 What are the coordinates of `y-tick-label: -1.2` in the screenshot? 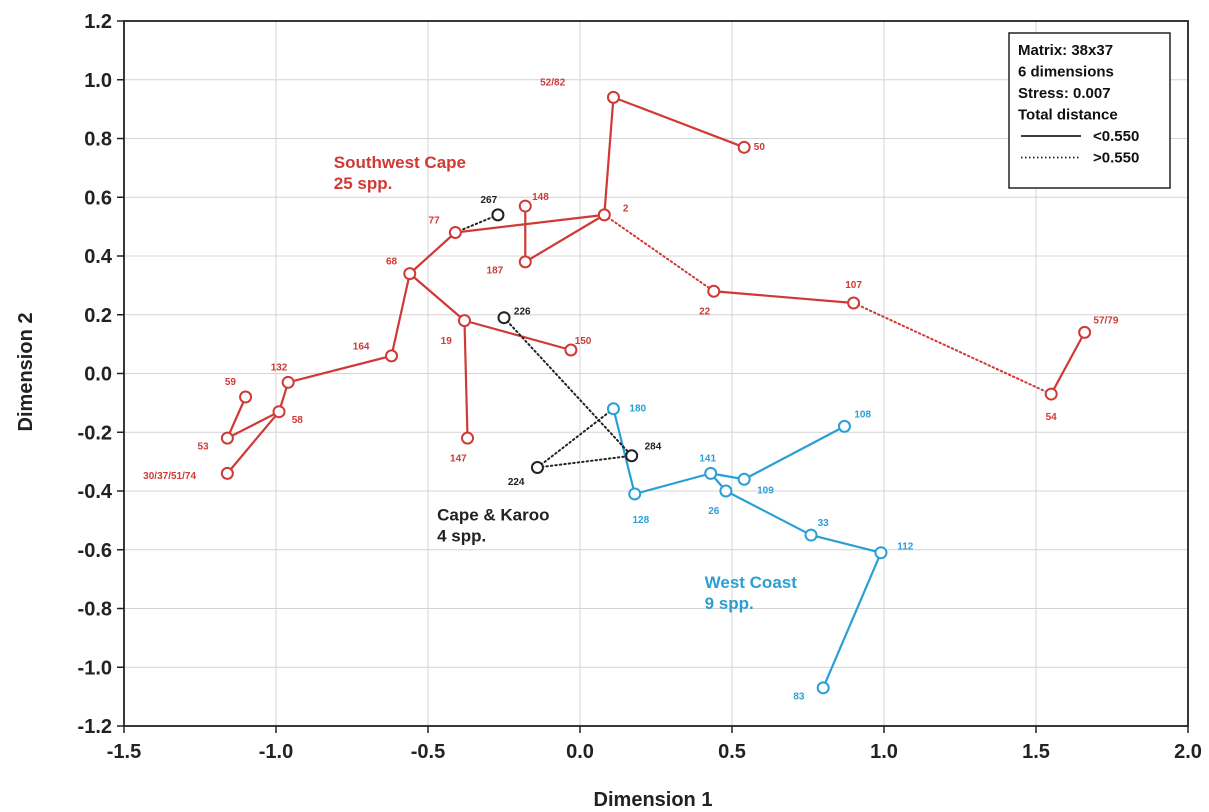 It's located at (95, 727).